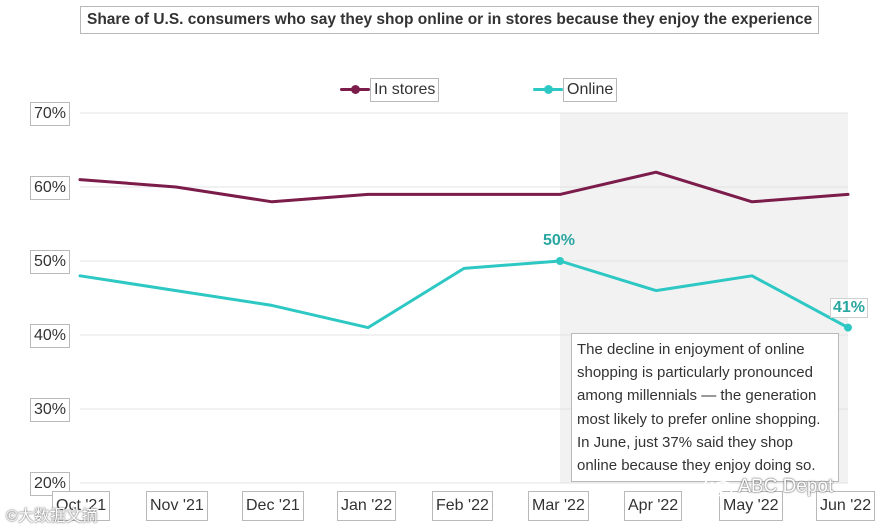 The width and height of the screenshot is (888, 530). What do you see at coordinates (367, 506) in the screenshot?
I see `x-tick-jan-22: Jan '22` at bounding box center [367, 506].